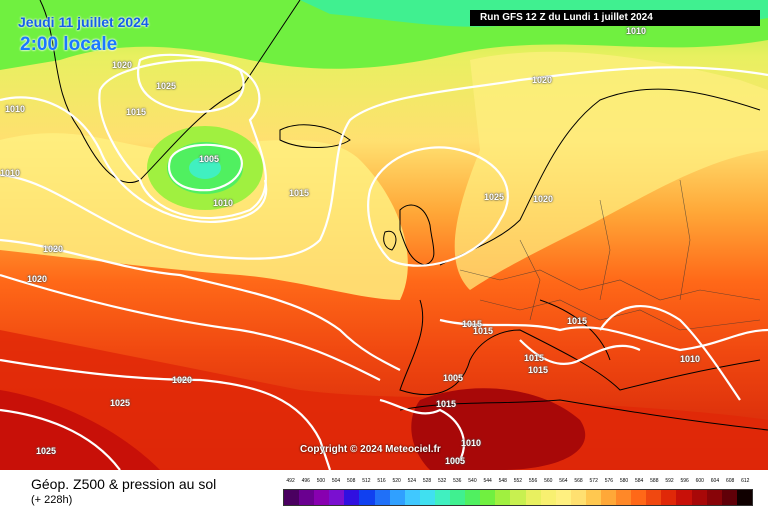  What do you see at coordinates (578, 481) in the screenshot?
I see `color-scale-tick: 568` at bounding box center [578, 481].